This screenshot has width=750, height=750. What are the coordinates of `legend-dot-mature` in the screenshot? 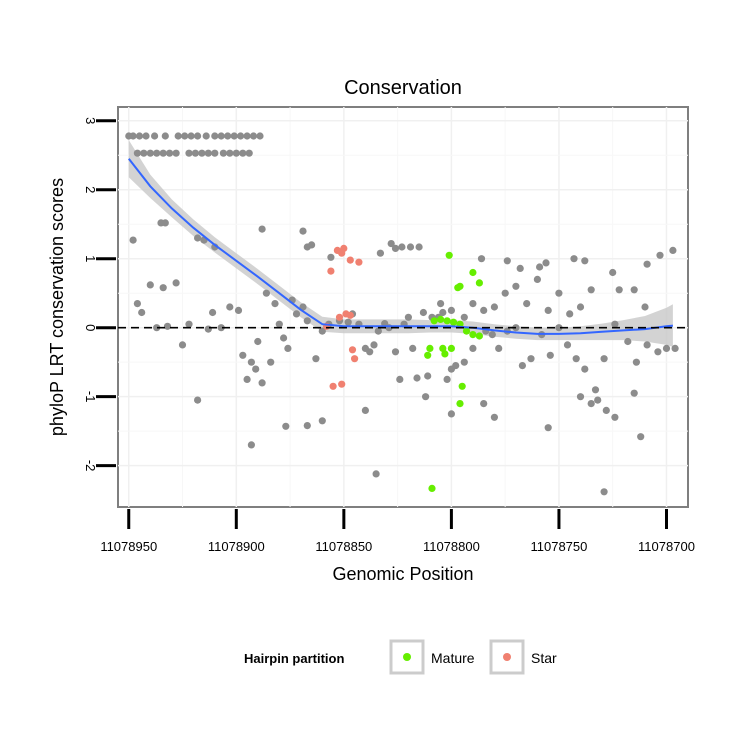 It's located at (407, 657).